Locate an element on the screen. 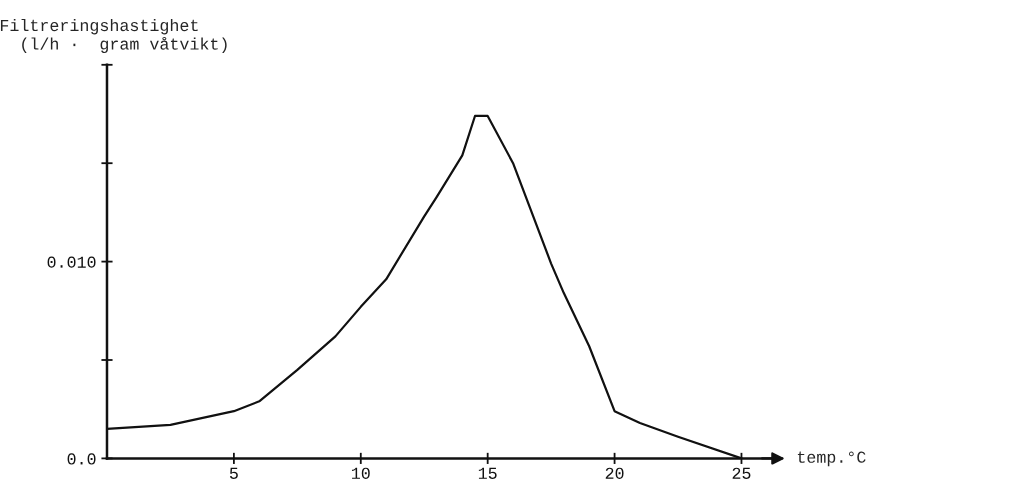 This screenshot has height=480, width=1019. x-tick-label: 20 is located at coordinates (614, 473).